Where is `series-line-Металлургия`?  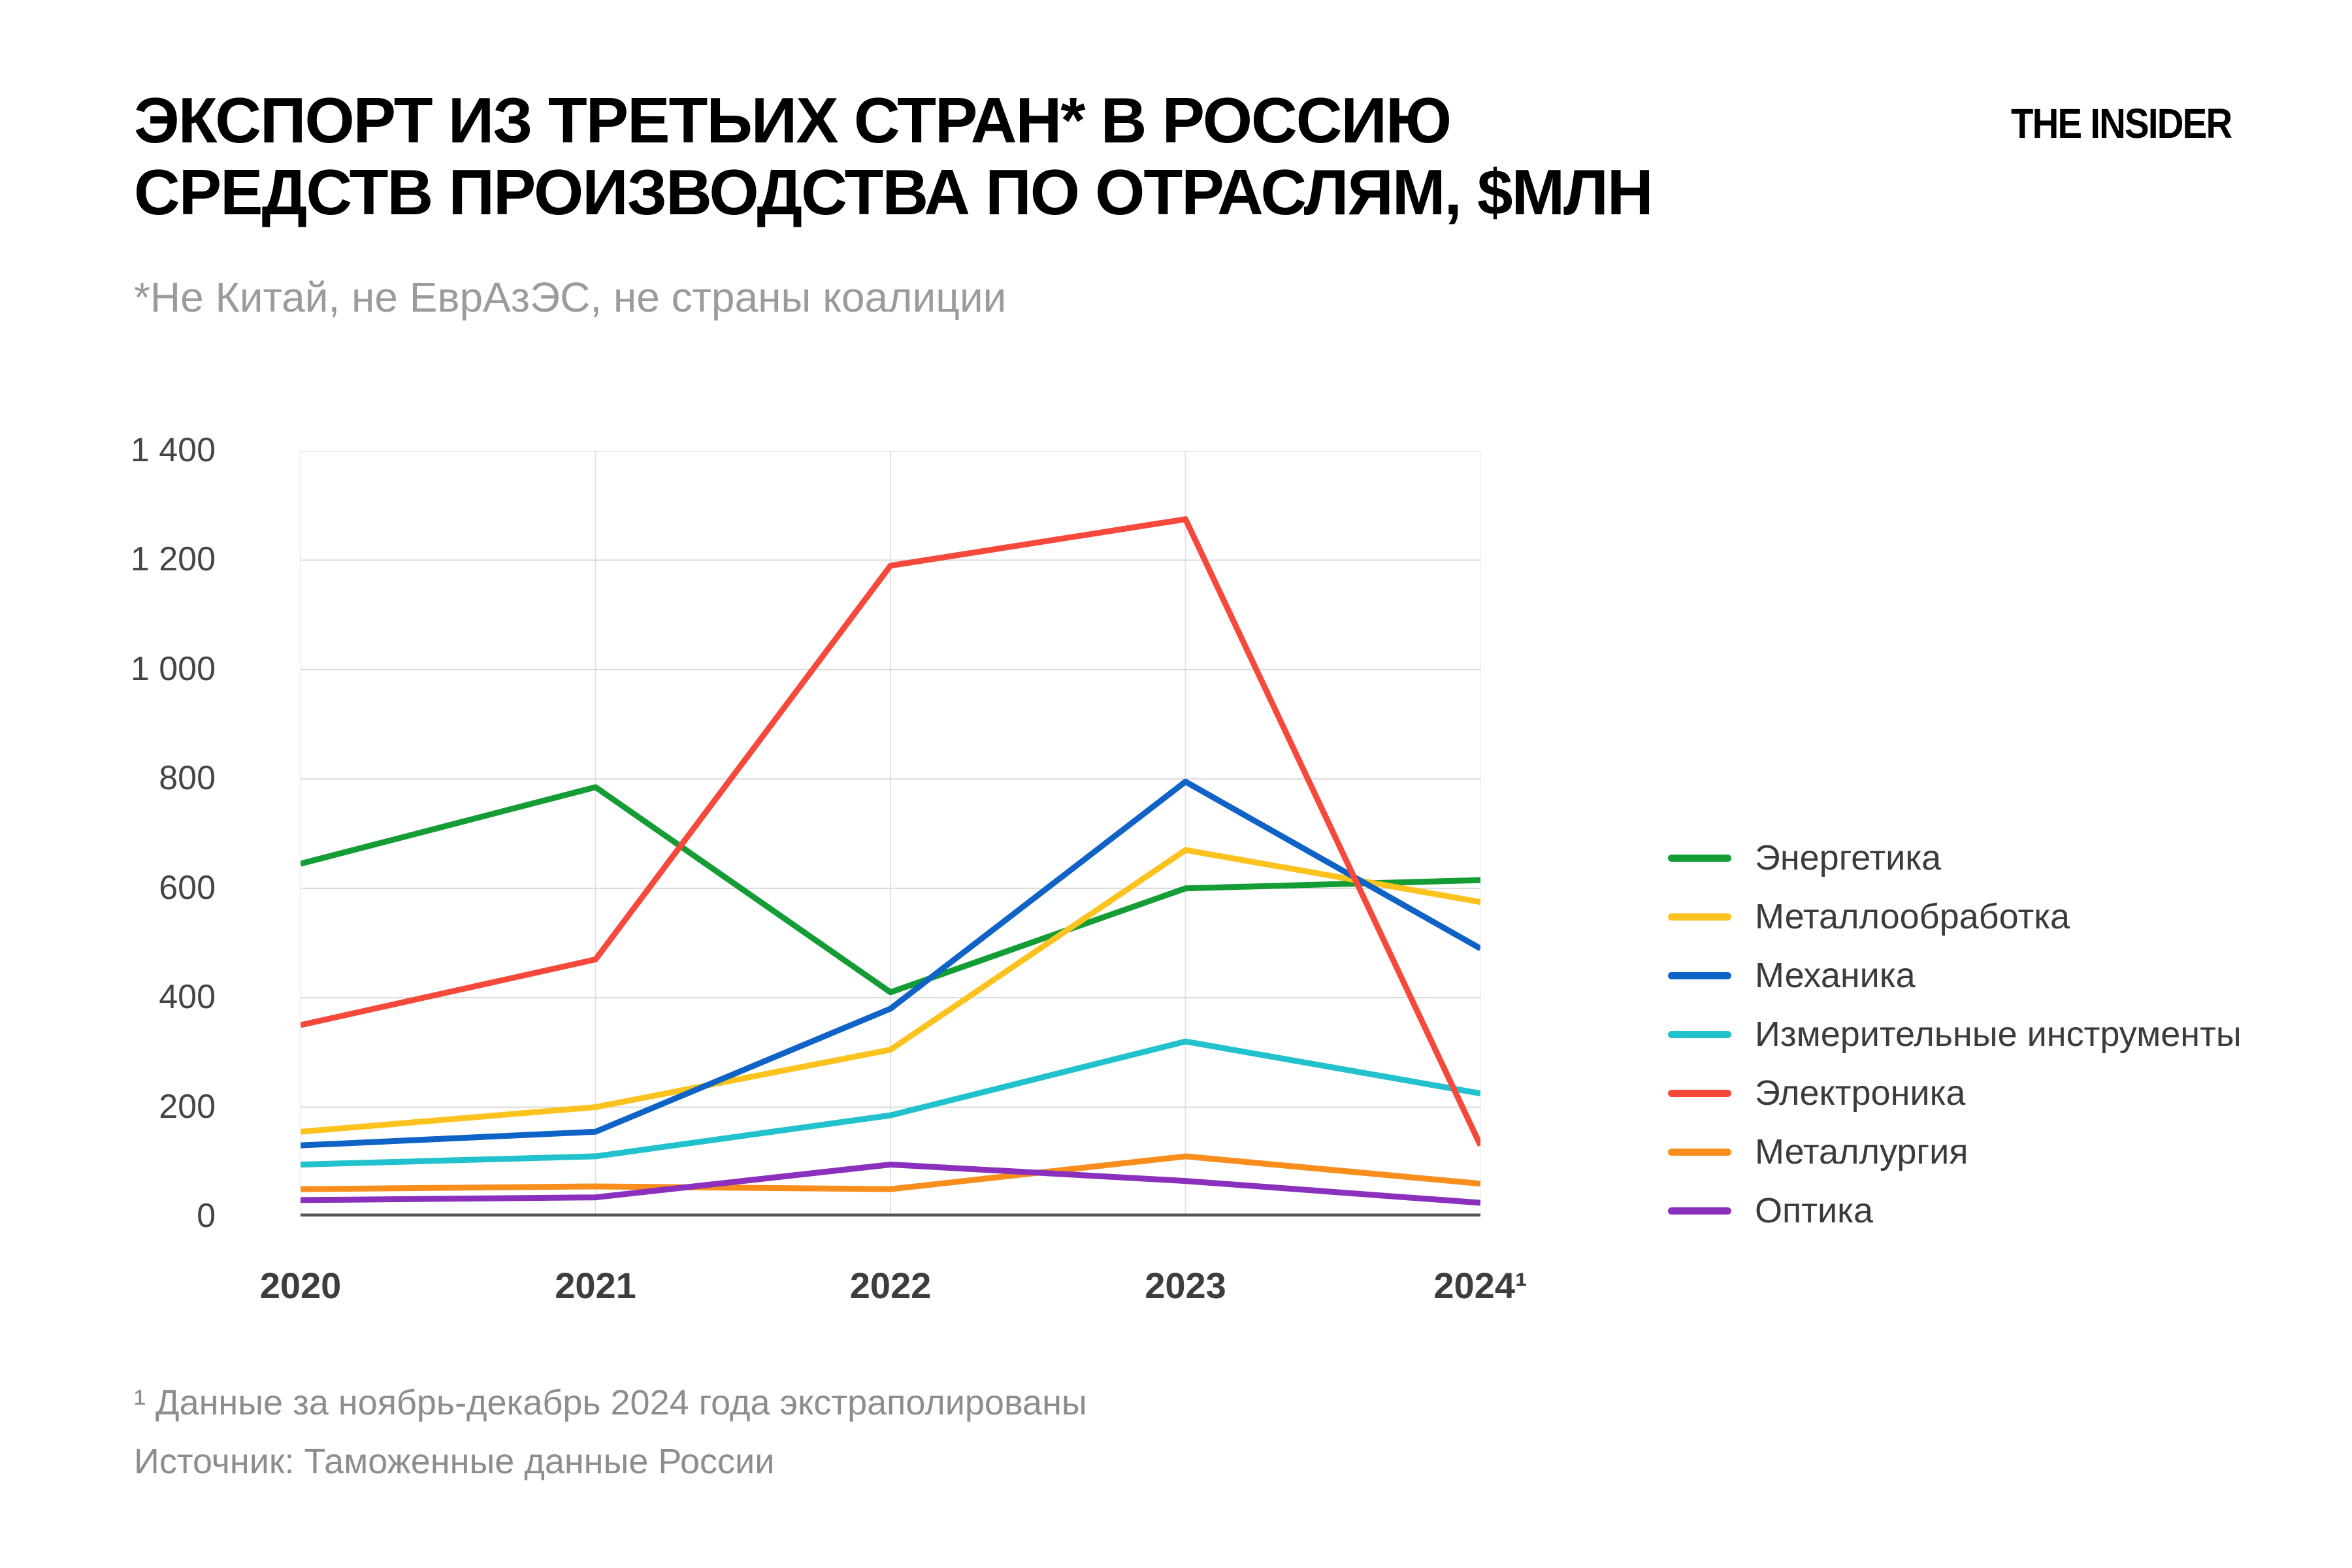 series-line-Металлургия is located at coordinates (890, 1172).